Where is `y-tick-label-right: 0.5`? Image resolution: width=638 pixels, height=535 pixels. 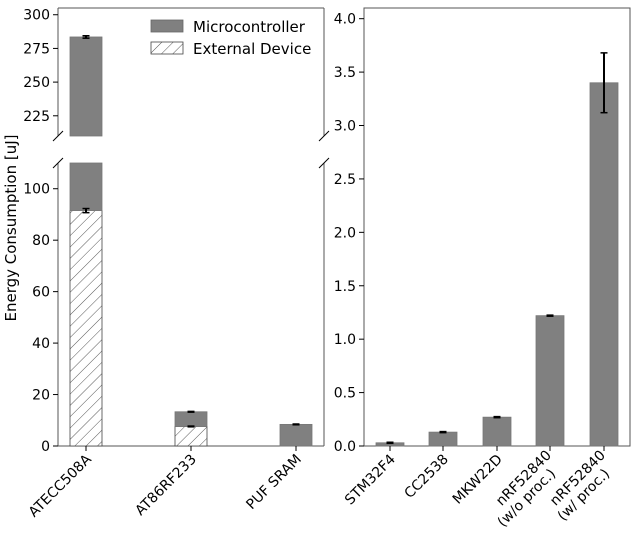
y-tick-label-right: 0.5 is located at coordinates (345, 394).